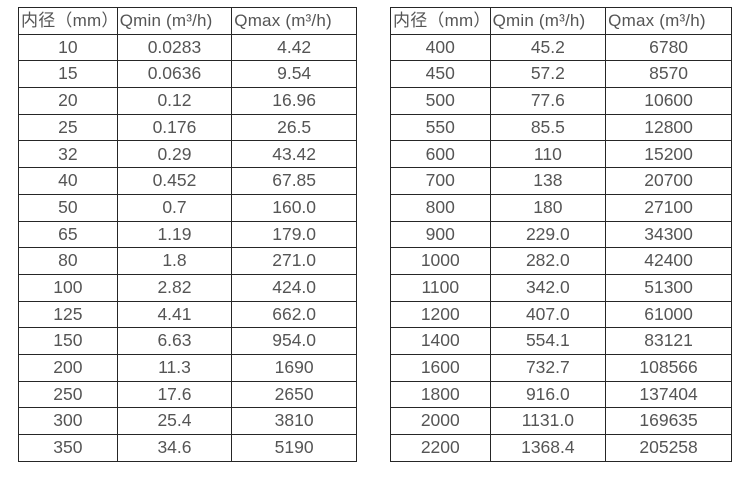 This screenshot has height=483, width=750. I want to click on data-cell: 407.0, so click(548, 314).